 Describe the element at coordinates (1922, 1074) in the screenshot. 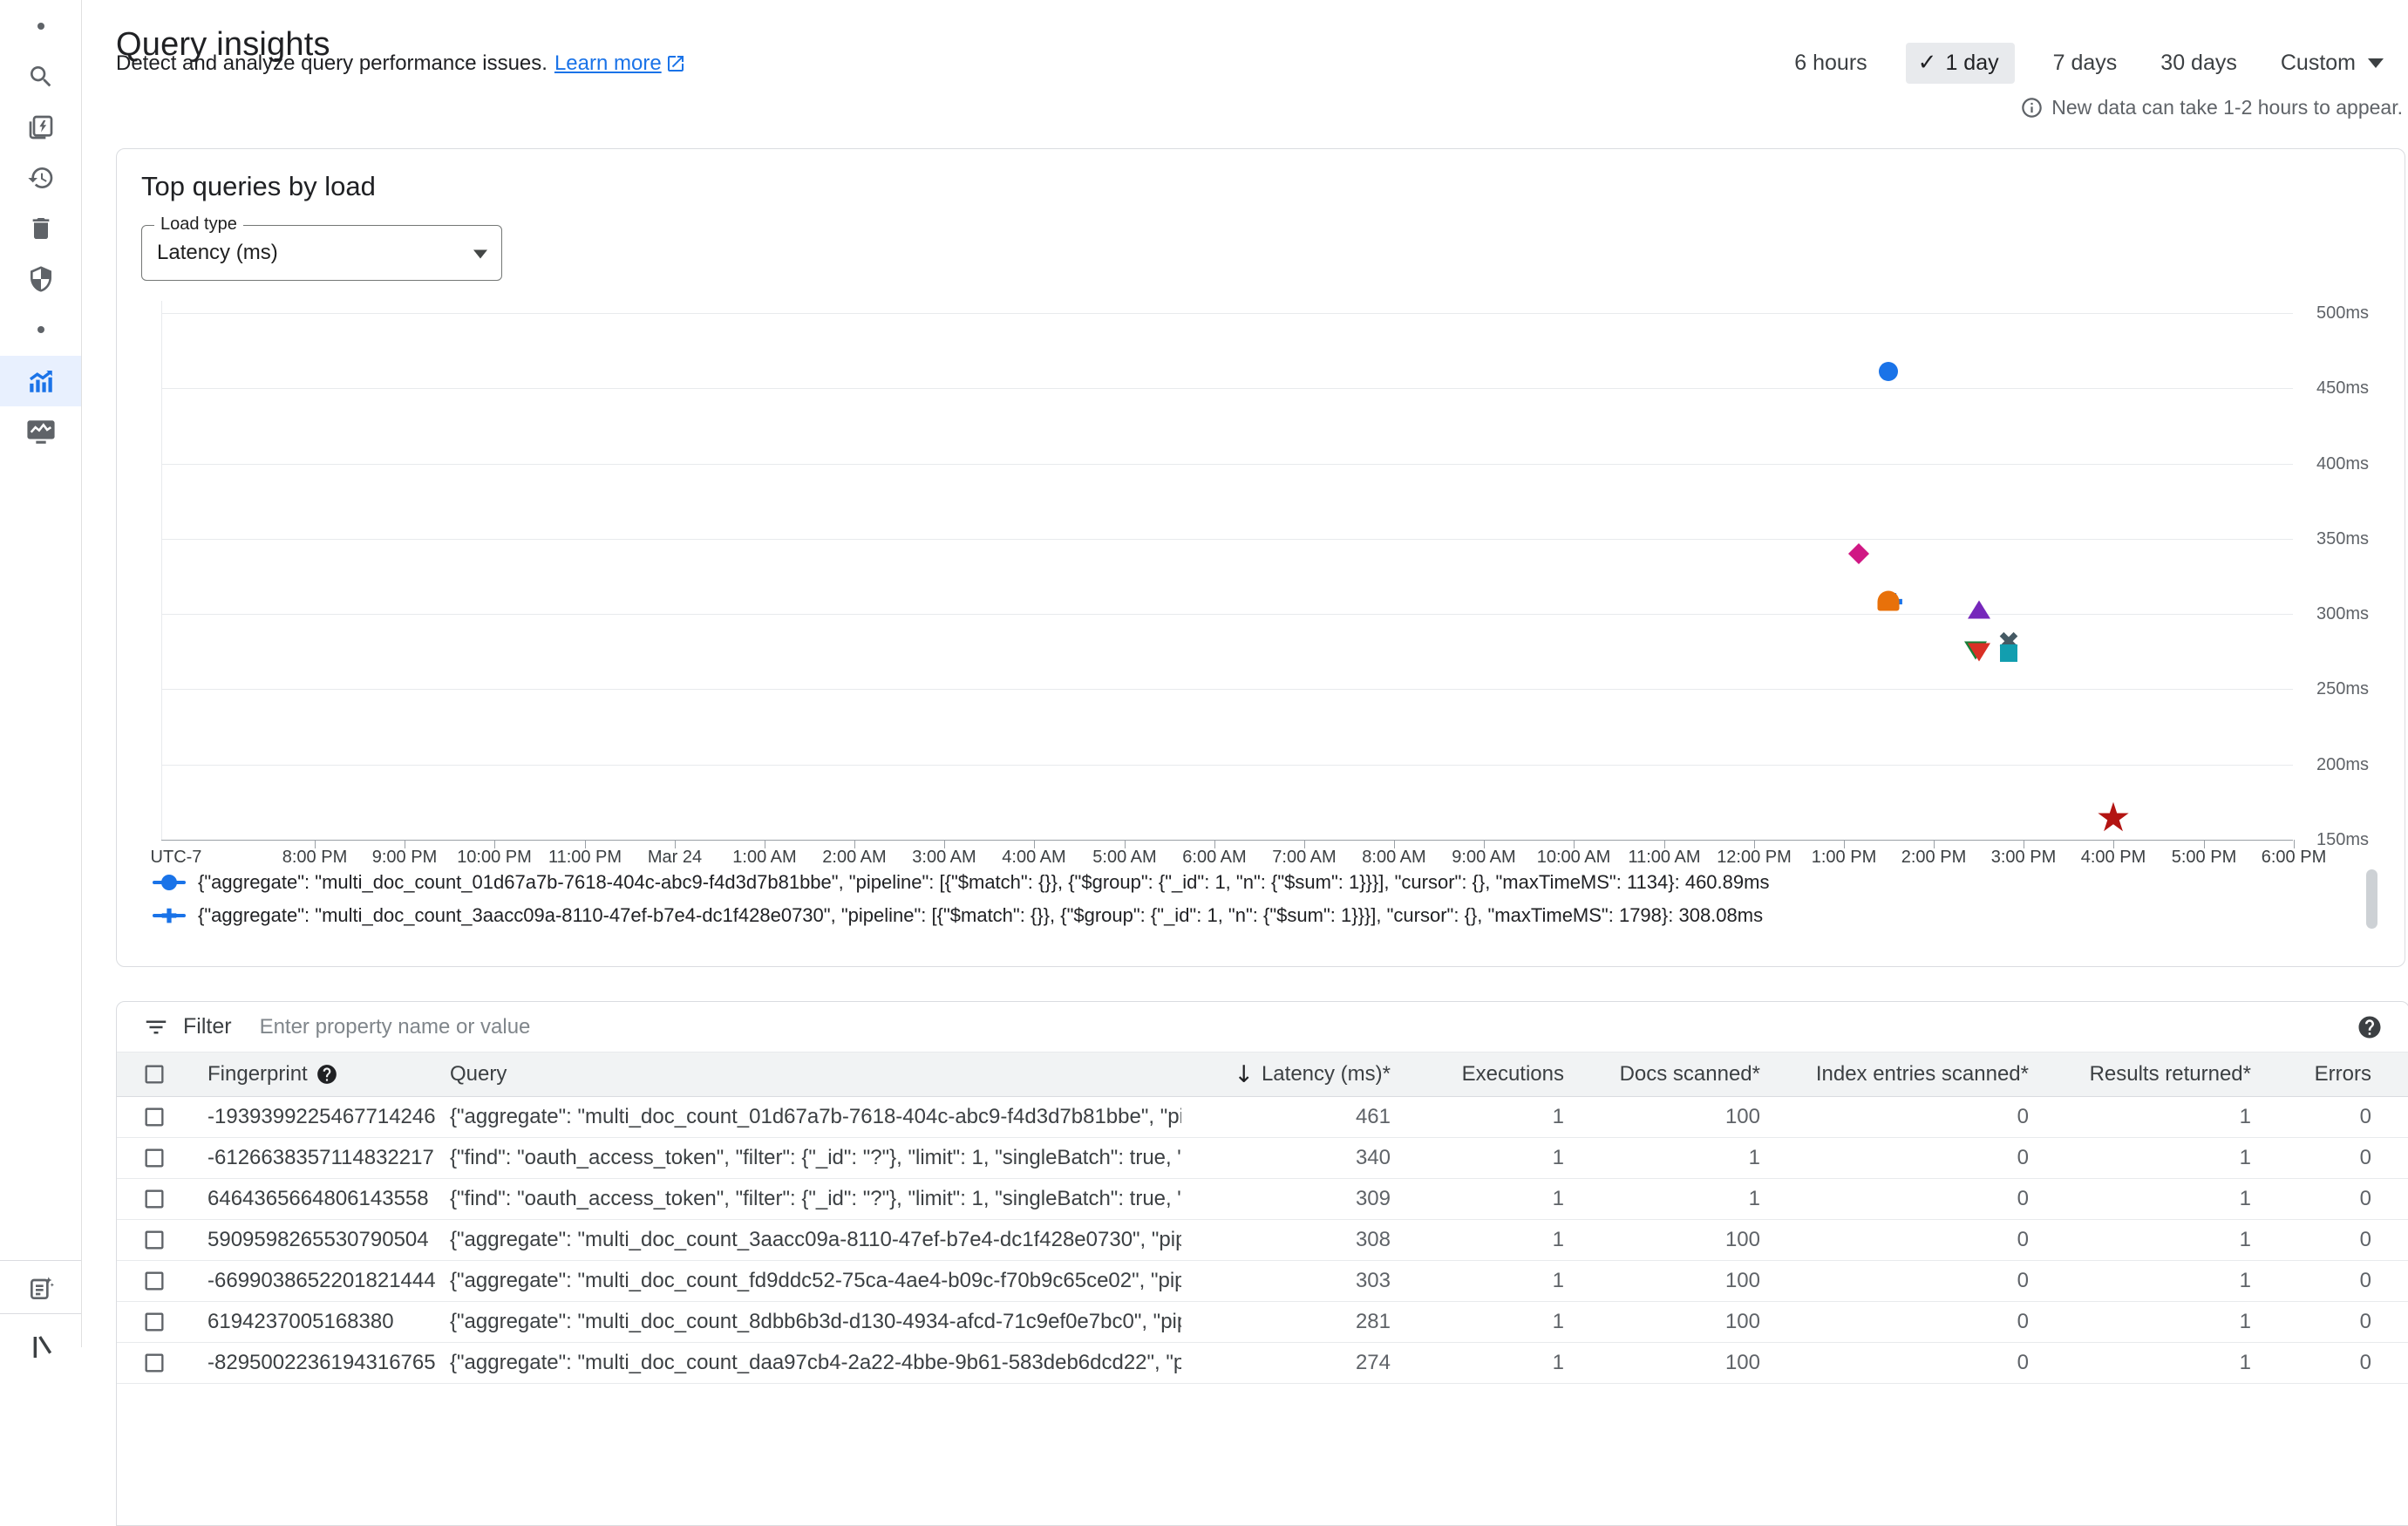

I see `column-header-label: Index entries scanned*` at that location.